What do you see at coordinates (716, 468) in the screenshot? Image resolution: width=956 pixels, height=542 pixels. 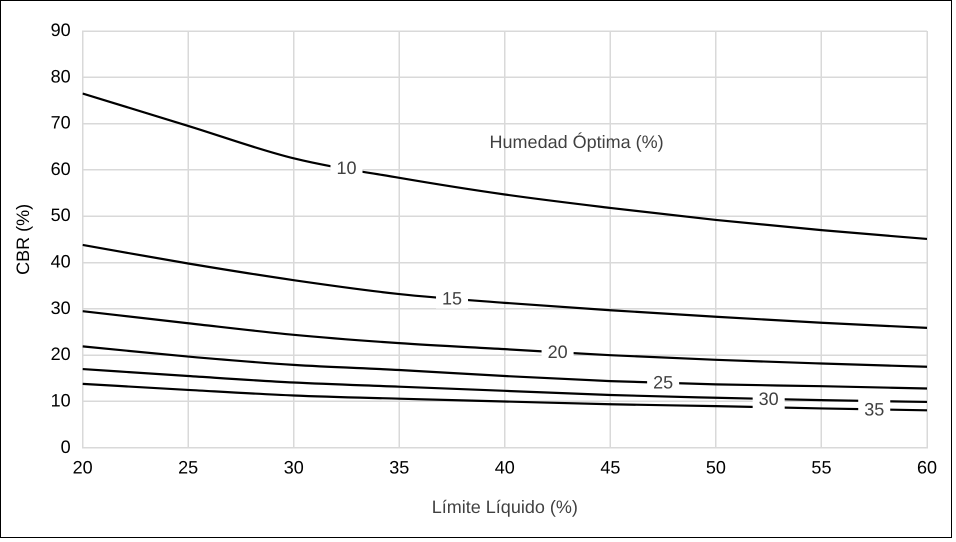 I see `x-tick-label: 50` at bounding box center [716, 468].